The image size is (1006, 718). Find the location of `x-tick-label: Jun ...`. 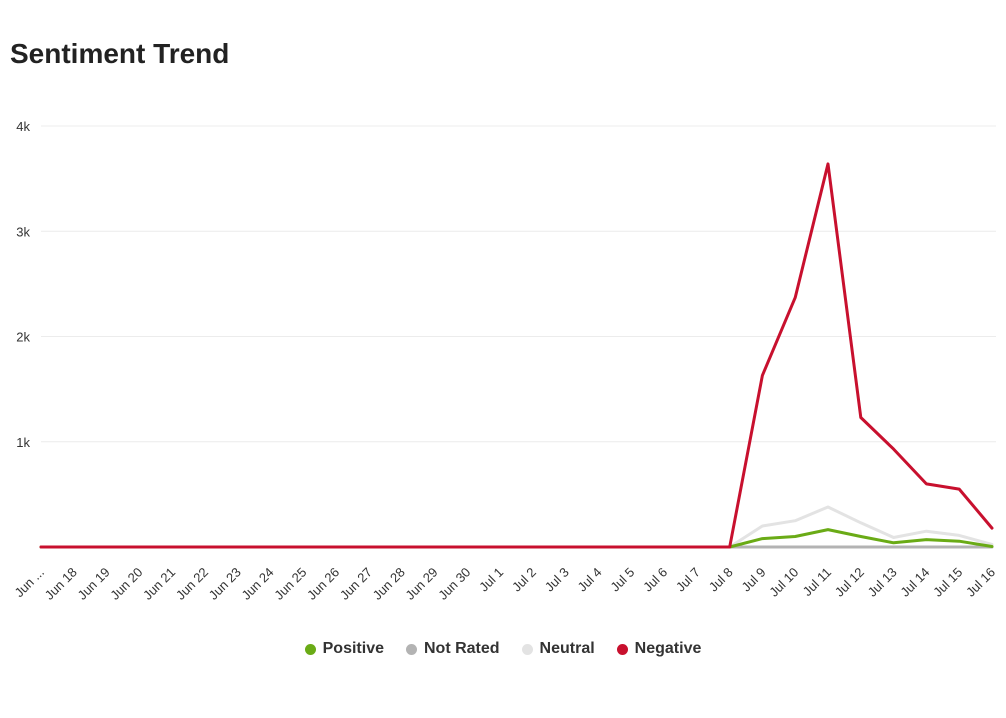

x-tick-label: Jun ... is located at coordinates (29, 583).